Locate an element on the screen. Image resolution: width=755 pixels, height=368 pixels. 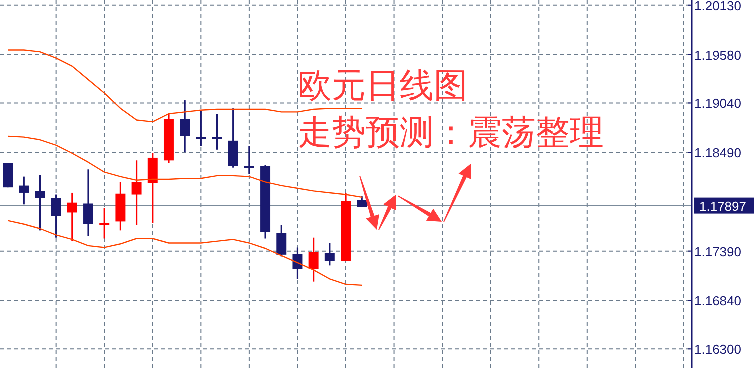
y-tick-label: 1.18490 is located at coordinates (718, 153).